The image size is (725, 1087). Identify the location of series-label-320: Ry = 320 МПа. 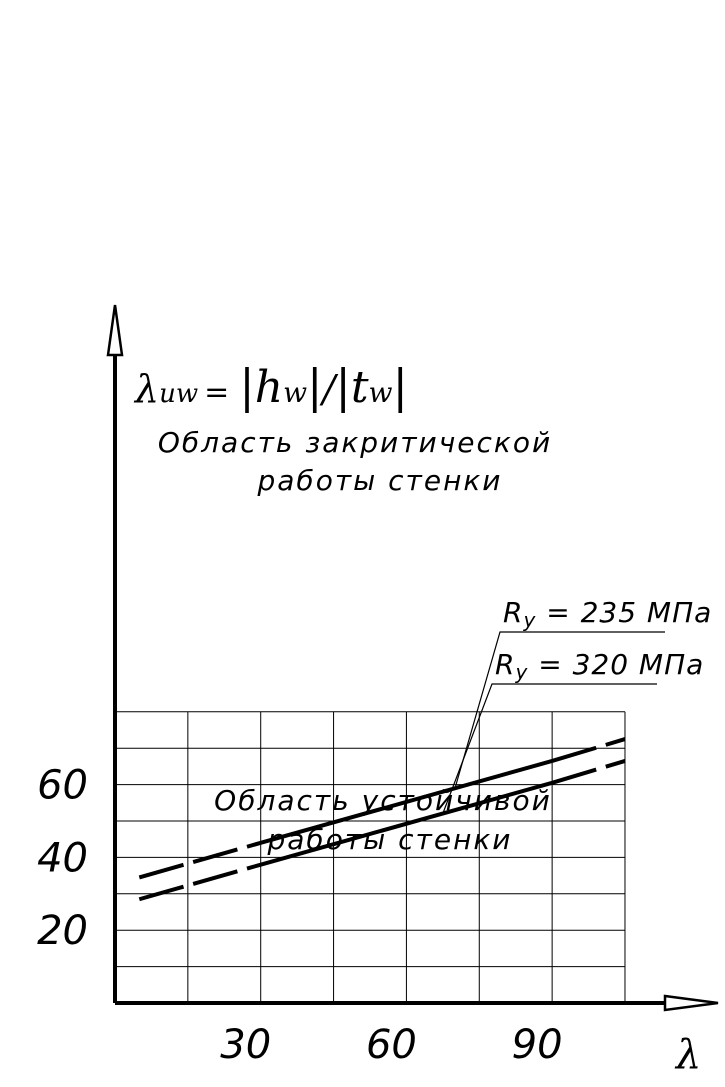
(599, 666).